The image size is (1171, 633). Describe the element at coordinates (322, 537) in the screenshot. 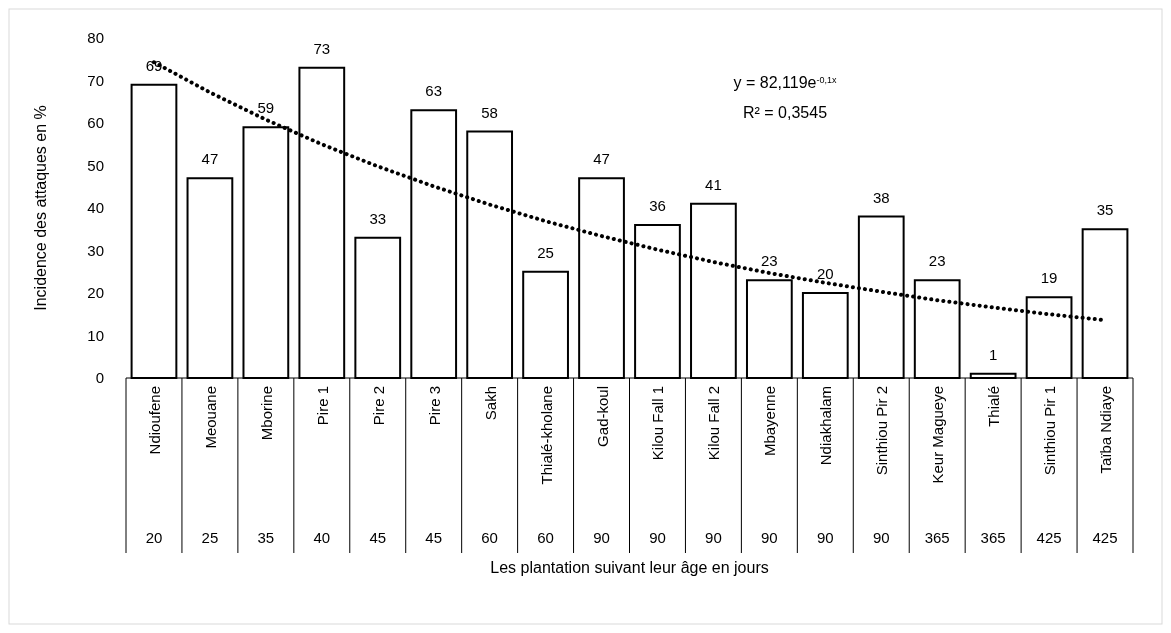

I see `text: 40` at that location.